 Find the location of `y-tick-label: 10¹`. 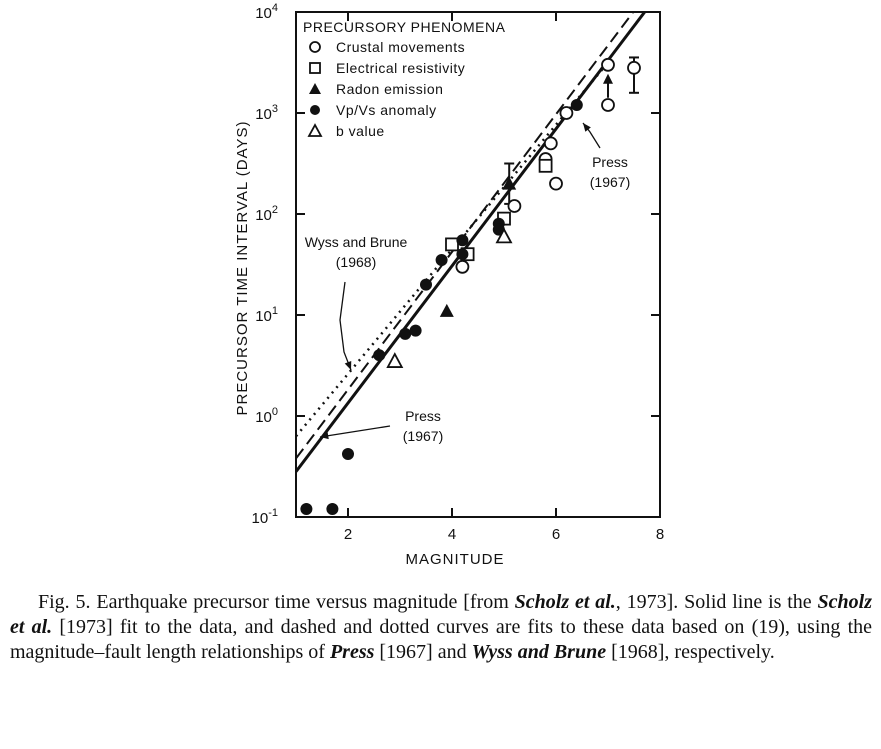

y-tick-label: 10¹ is located at coordinates (266, 315).